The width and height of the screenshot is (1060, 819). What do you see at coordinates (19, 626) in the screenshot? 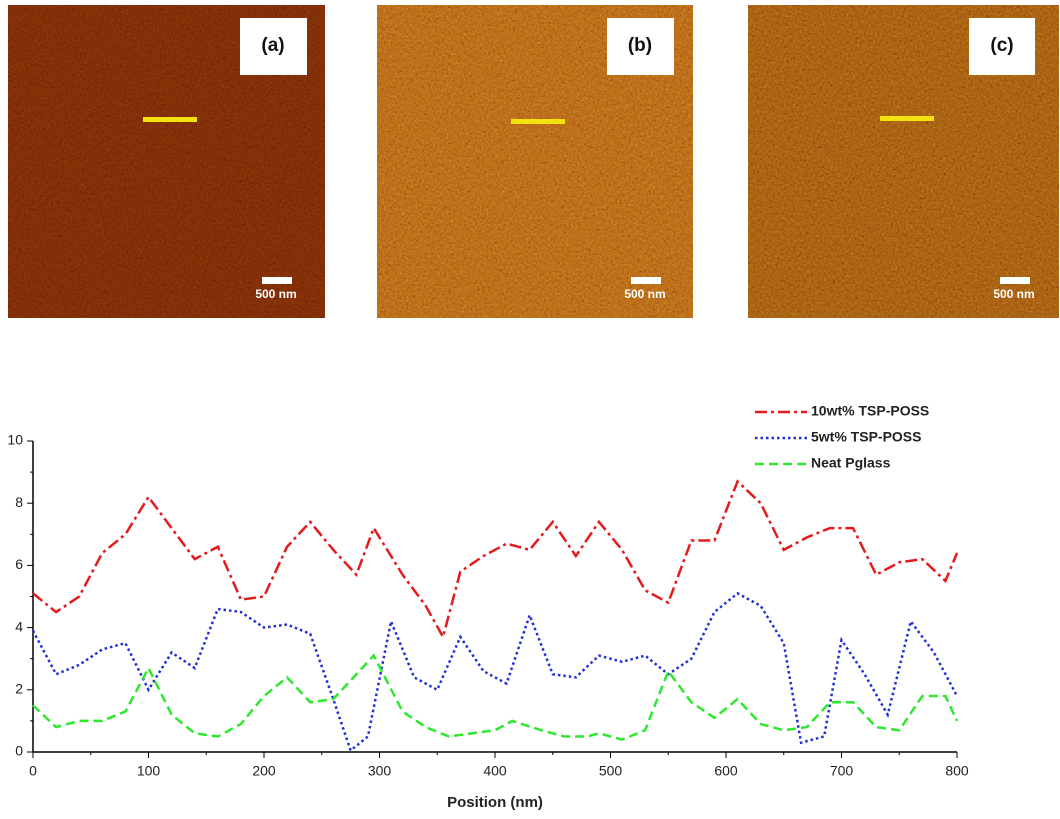
I see `y-tick-label: 4` at bounding box center [19, 626].